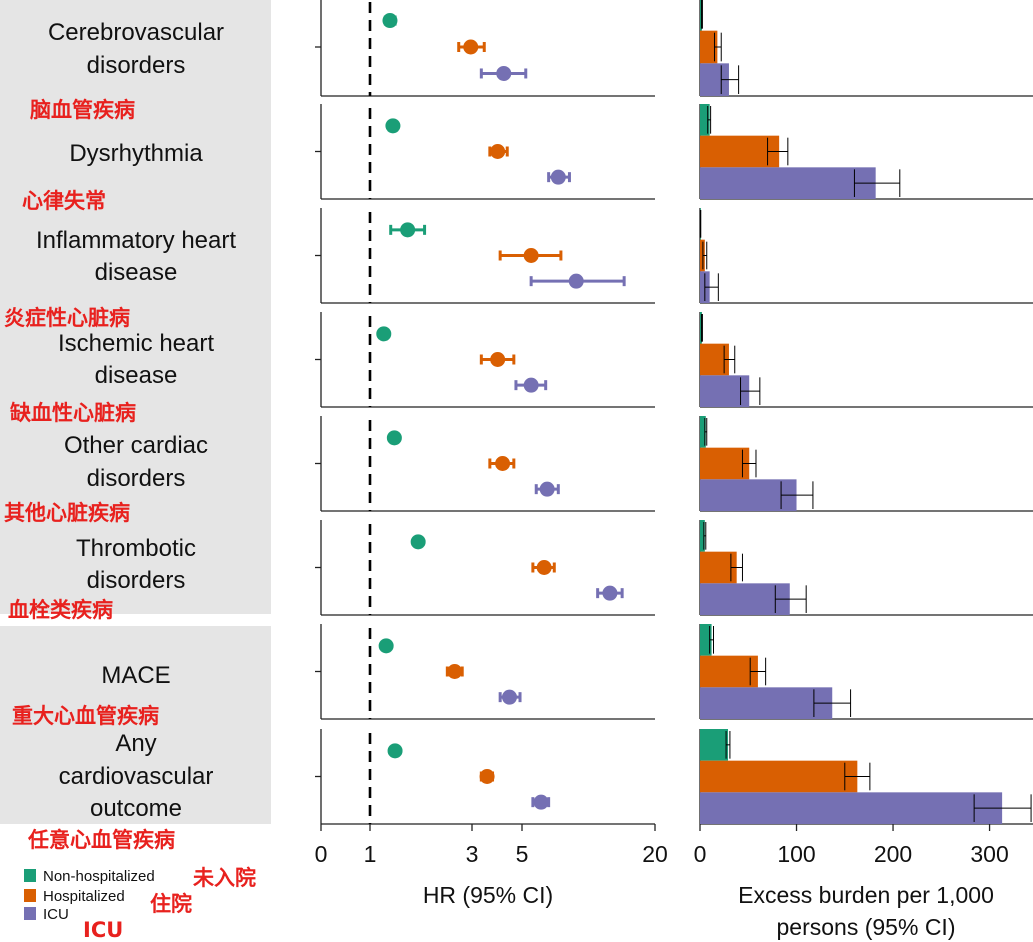 The image size is (1033, 942). Describe the element at coordinates (136, 272) in the screenshot. I see `row-label-inflammatory-heart-disease-line-2: disease` at that location.